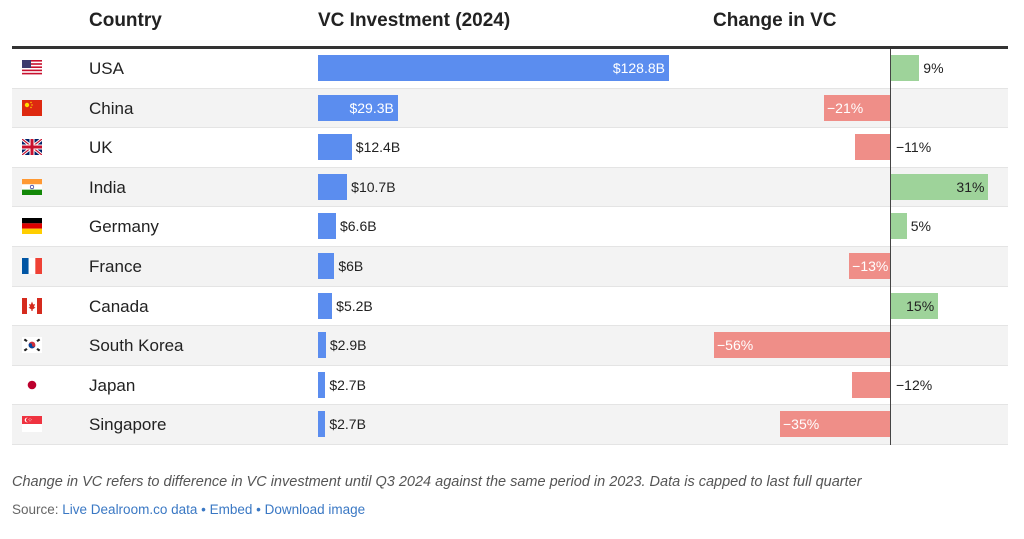 The height and width of the screenshot is (539, 1024). What do you see at coordinates (358, 226) in the screenshot?
I see `investment-value-label: $6.6B` at bounding box center [358, 226].